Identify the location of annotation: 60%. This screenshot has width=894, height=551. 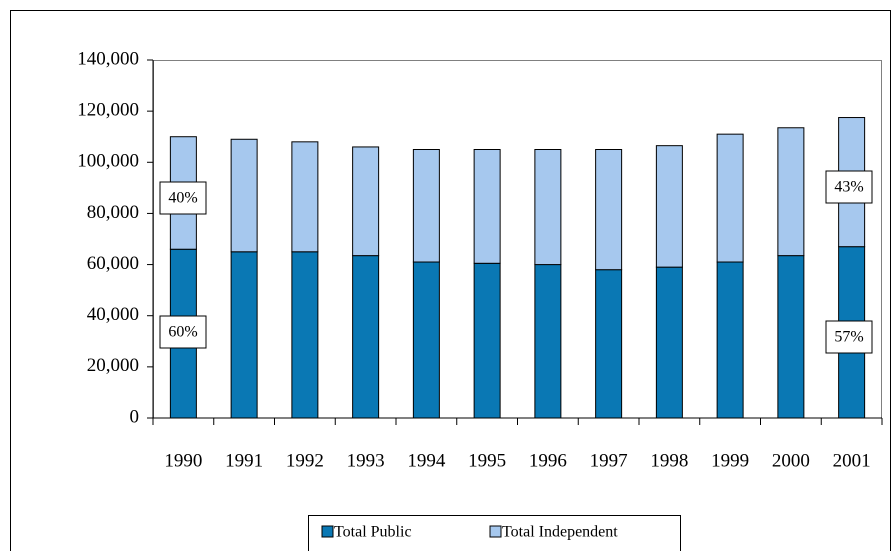
(182, 332).